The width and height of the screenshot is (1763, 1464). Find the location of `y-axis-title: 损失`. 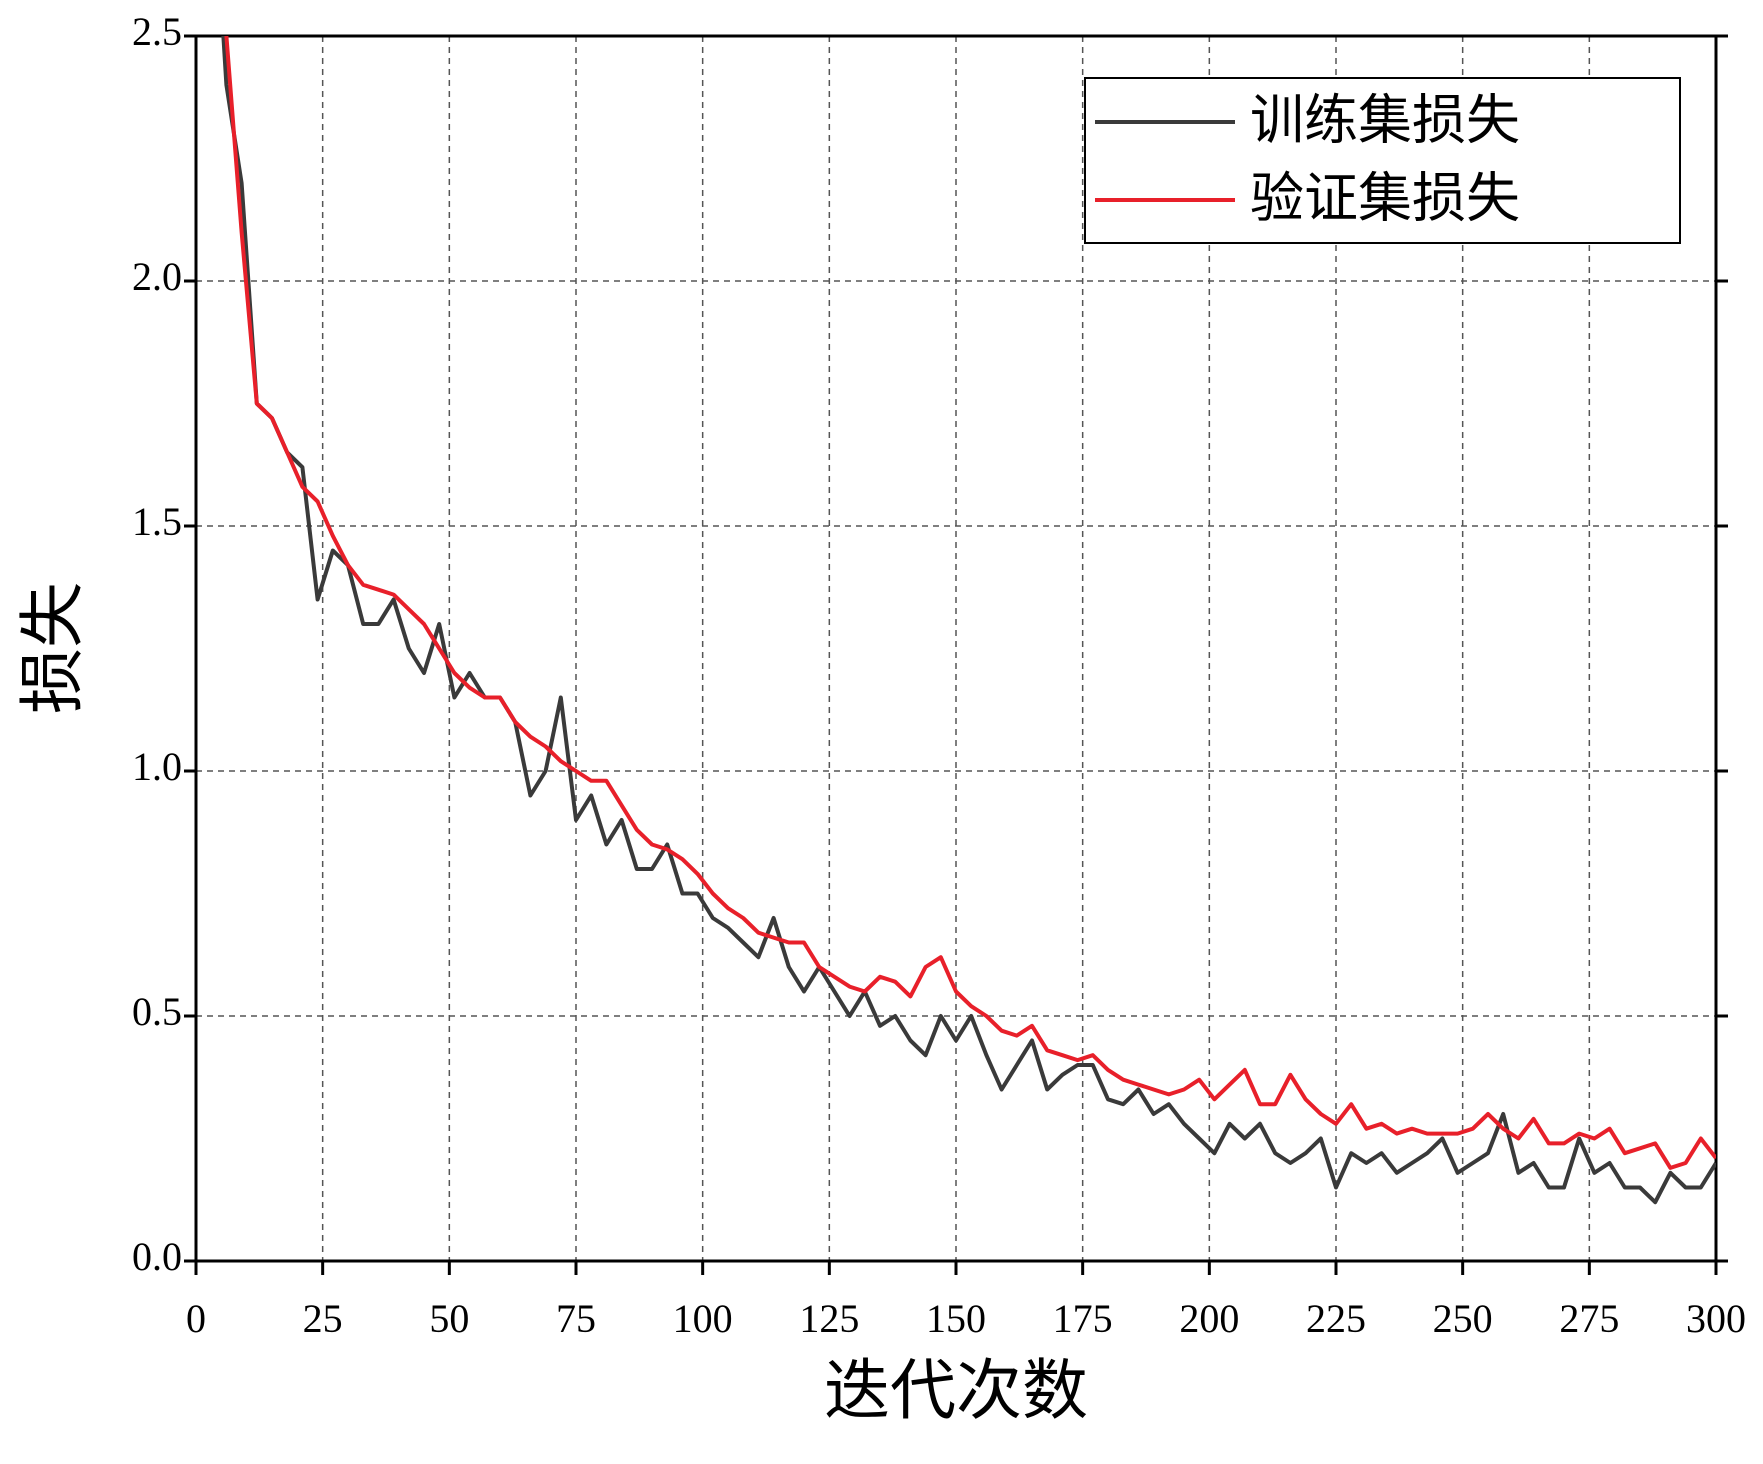

y-axis-title: 损失 is located at coordinates (53, 648).